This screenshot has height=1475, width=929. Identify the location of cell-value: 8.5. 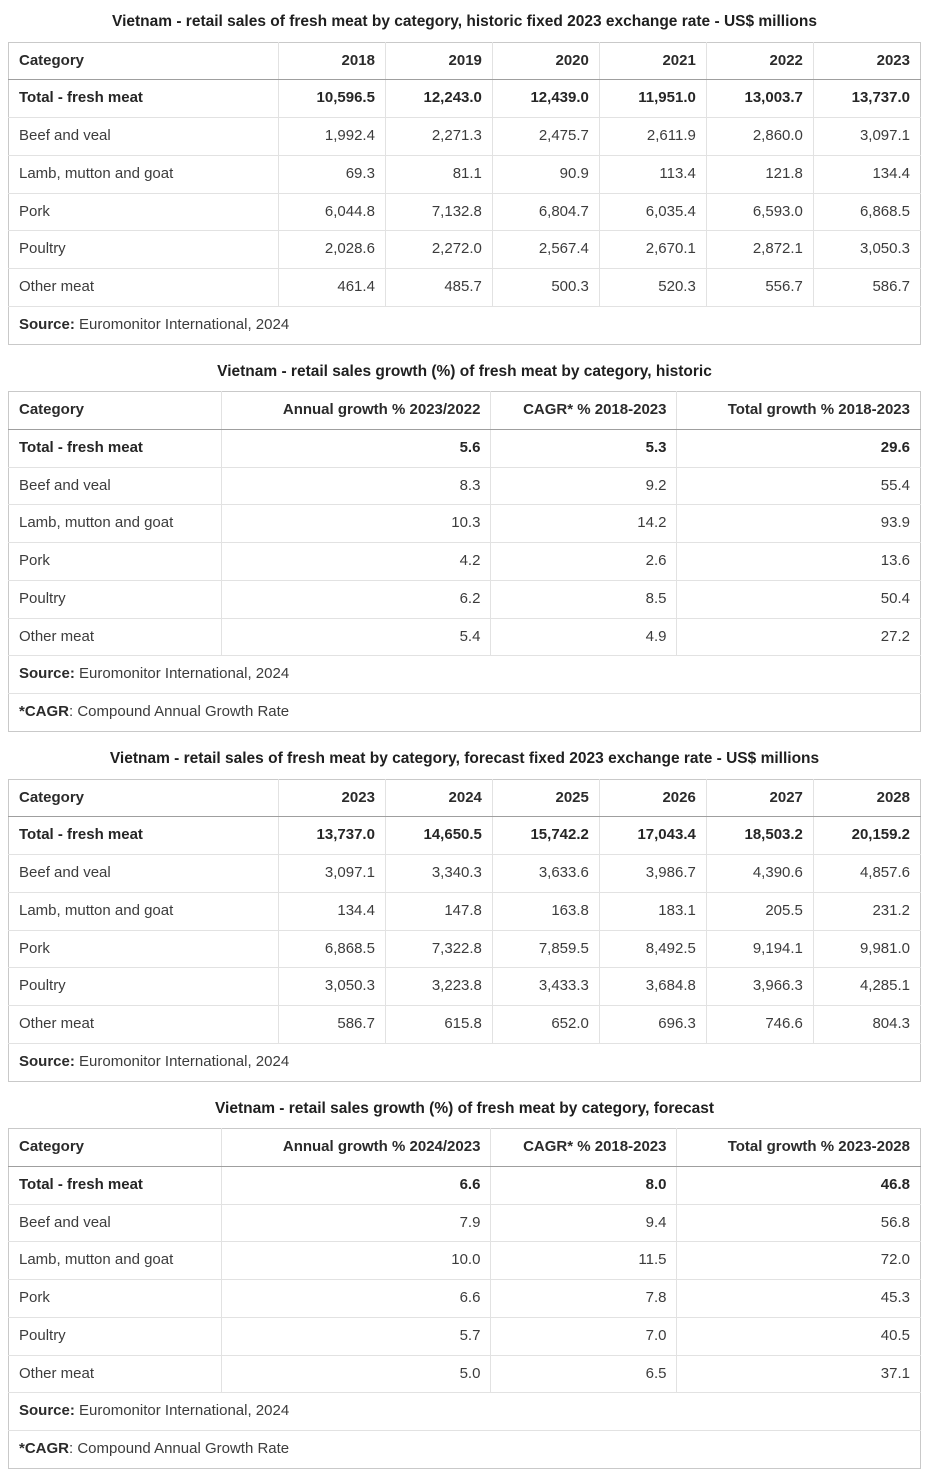
(583, 599).